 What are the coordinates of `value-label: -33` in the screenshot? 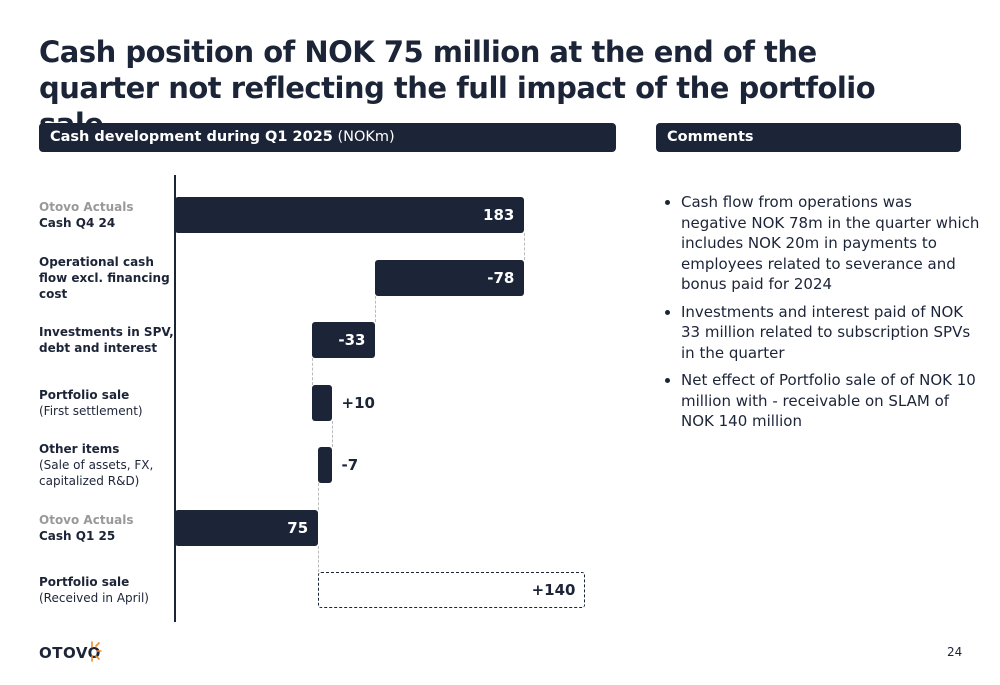 It's located at (352, 340).